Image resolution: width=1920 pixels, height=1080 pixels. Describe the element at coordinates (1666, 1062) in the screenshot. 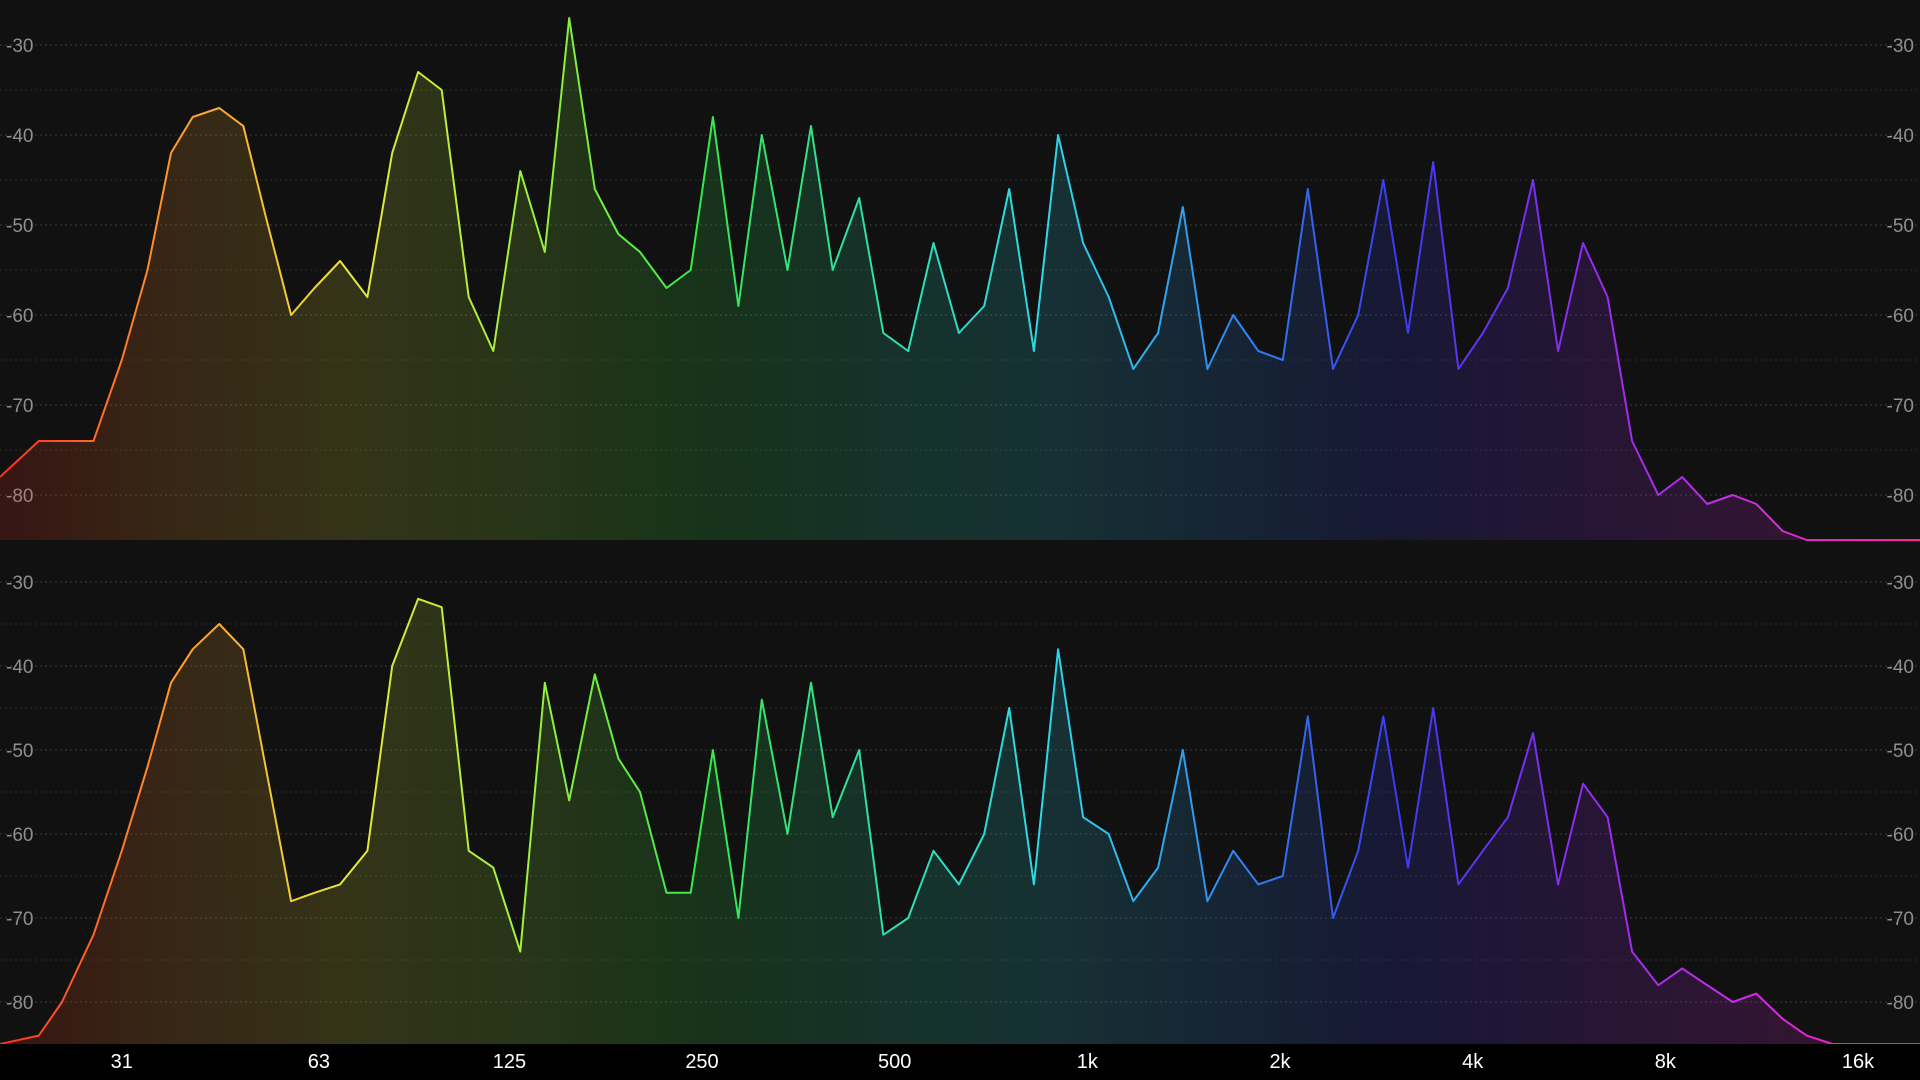

I see `x-tick-label: 8k` at that location.